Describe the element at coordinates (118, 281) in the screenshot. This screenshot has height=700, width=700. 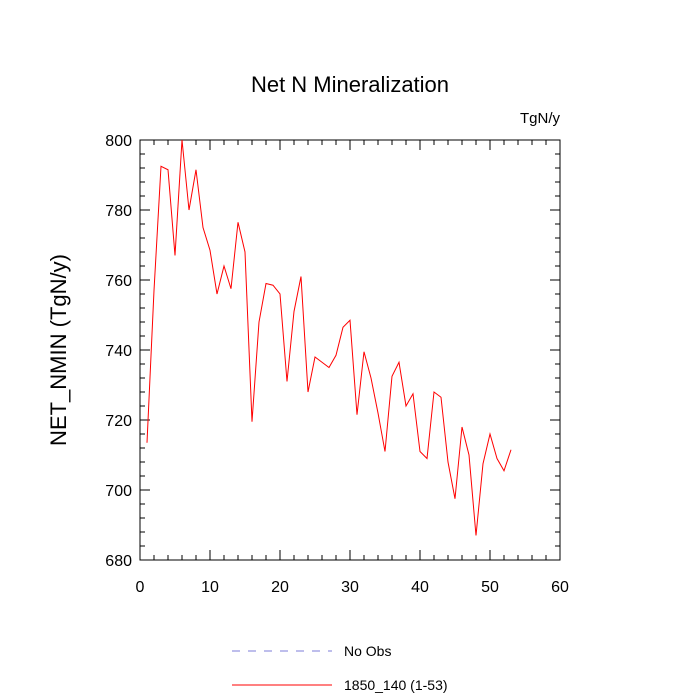
I see `y-tick-label: 760` at that location.